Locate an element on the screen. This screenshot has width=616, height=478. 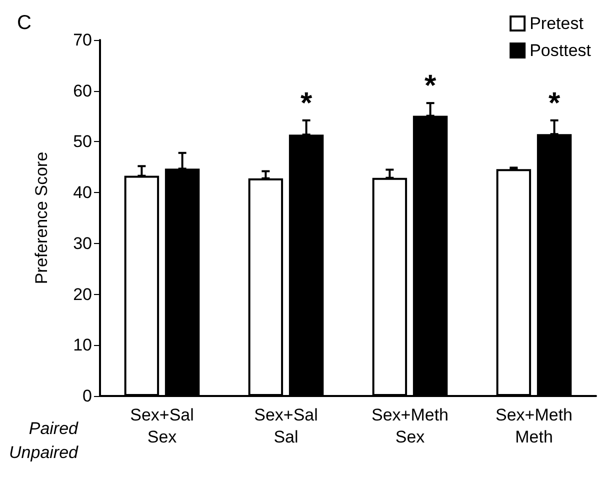
y-tick-label: 40 is located at coordinates (82, 192).